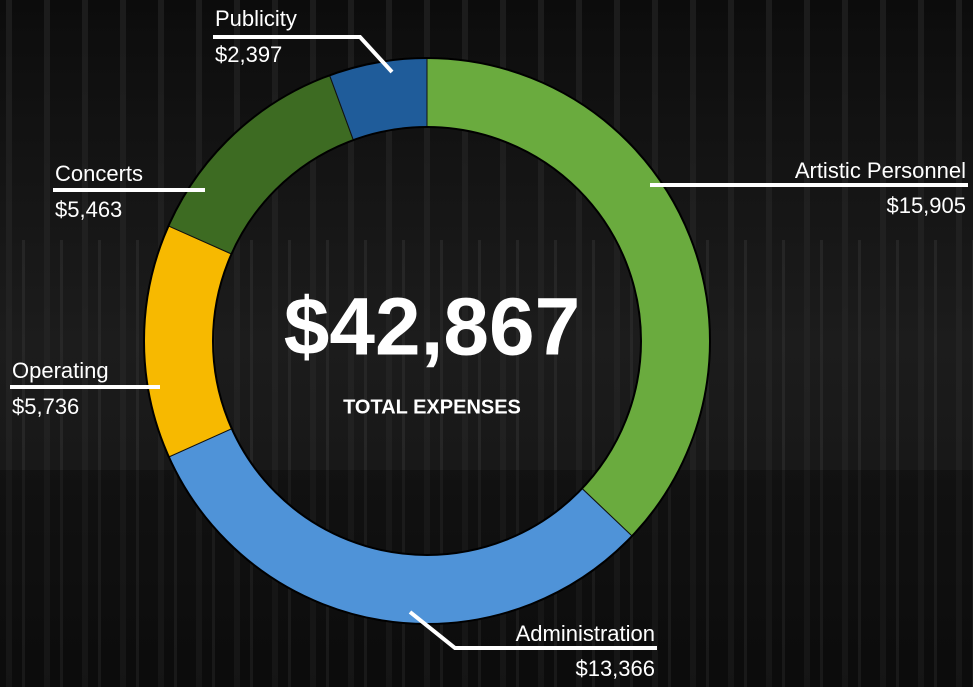 Image resolution: width=973 pixels, height=687 pixels. What do you see at coordinates (256, 18) in the screenshot?
I see `segment-name: Publicity` at bounding box center [256, 18].